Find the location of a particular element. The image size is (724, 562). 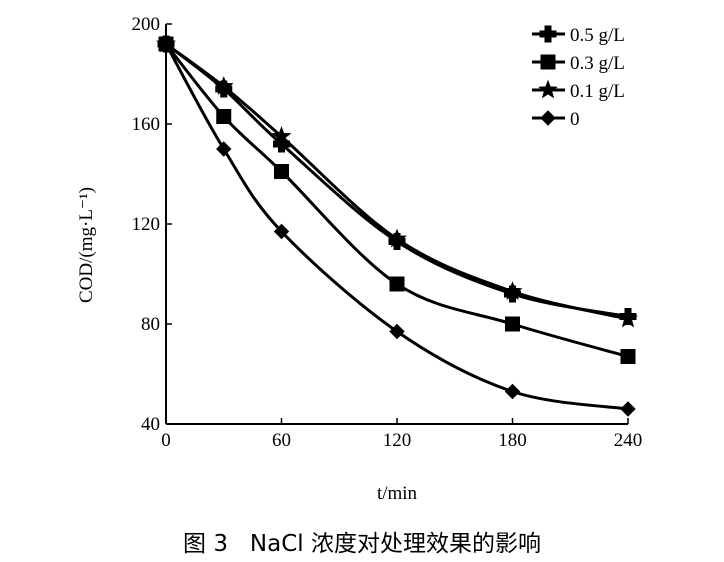

x-tick-label: 0 is located at coordinates (166, 440).